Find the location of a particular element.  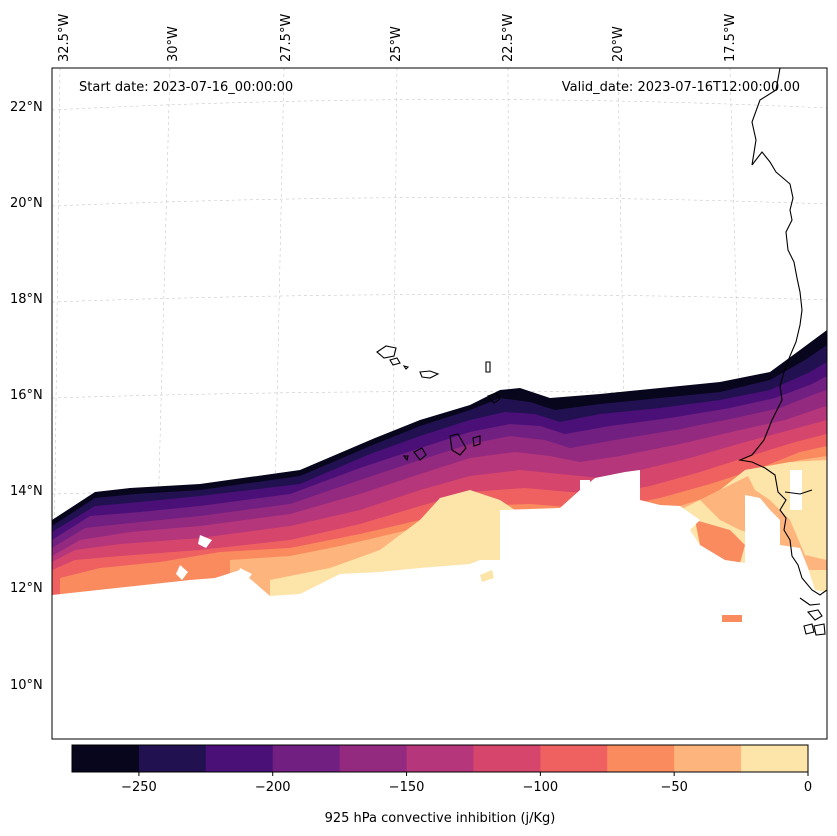

cin-patch-land-inner is located at coordinates (786, 511).